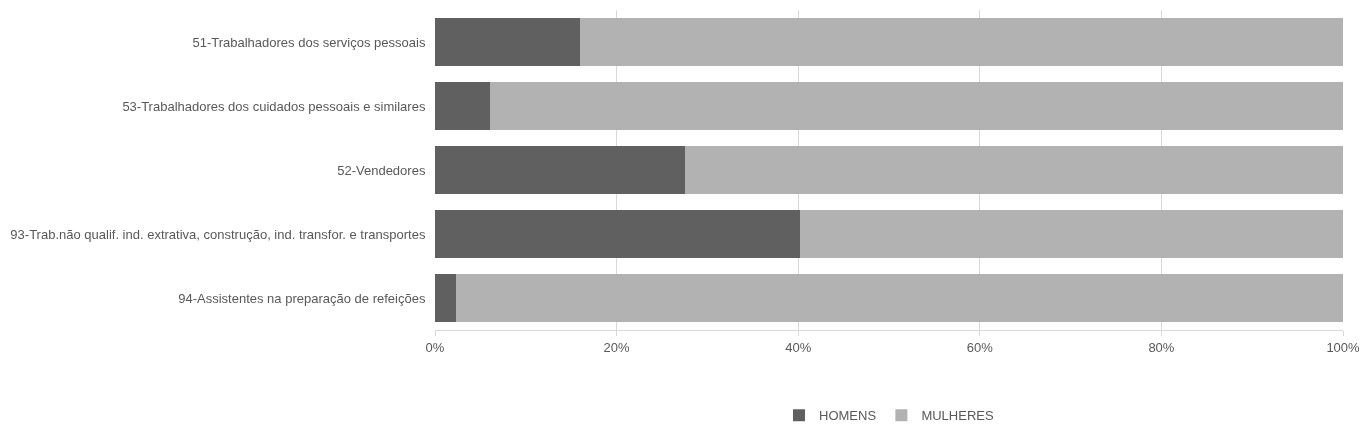  Describe the element at coordinates (218, 234) in the screenshot. I see `y-tick-label: 93-Trab.não qualif. ind. extrativa, construção, ind. transfor. e transportes` at that location.